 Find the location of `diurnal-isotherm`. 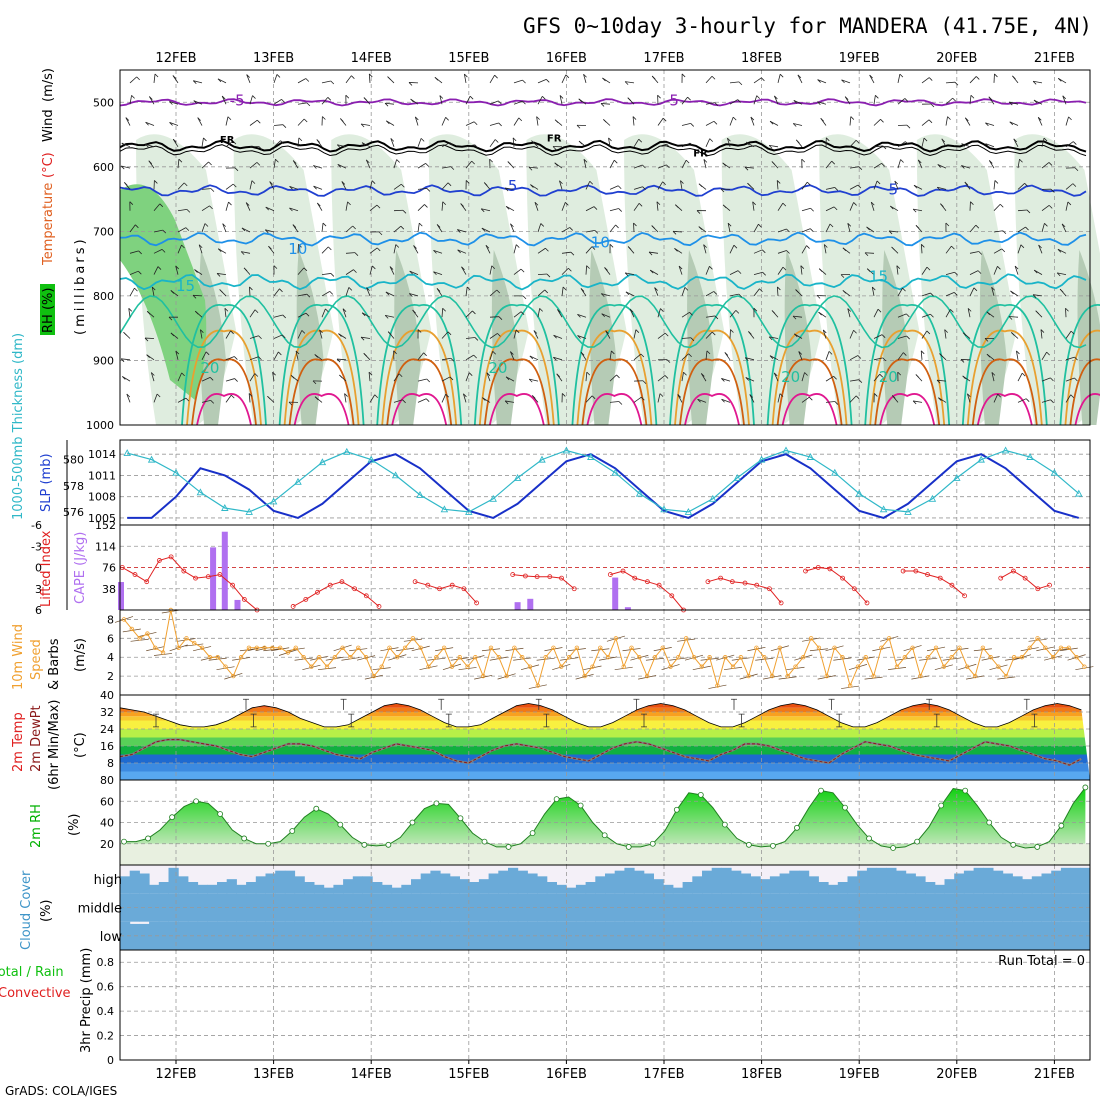

diurnal-isotherm is located at coordinates (516, 377).